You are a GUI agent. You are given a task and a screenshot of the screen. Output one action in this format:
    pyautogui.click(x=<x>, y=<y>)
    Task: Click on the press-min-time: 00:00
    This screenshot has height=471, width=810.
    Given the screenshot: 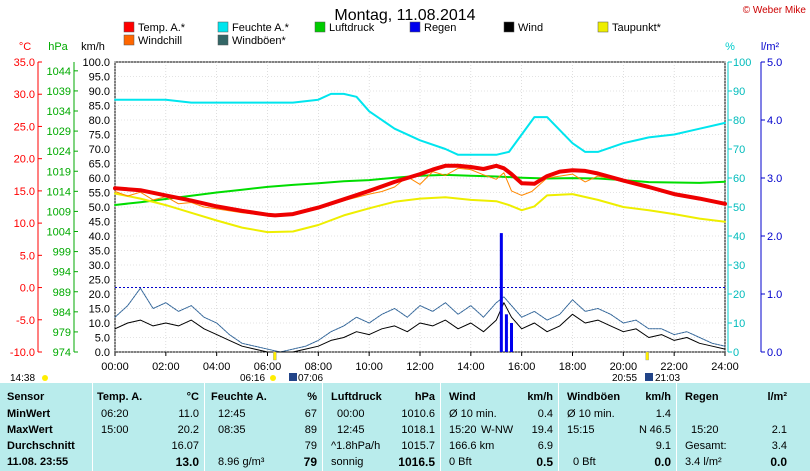 What is the action you would take?
    pyautogui.click(x=351, y=414)
    